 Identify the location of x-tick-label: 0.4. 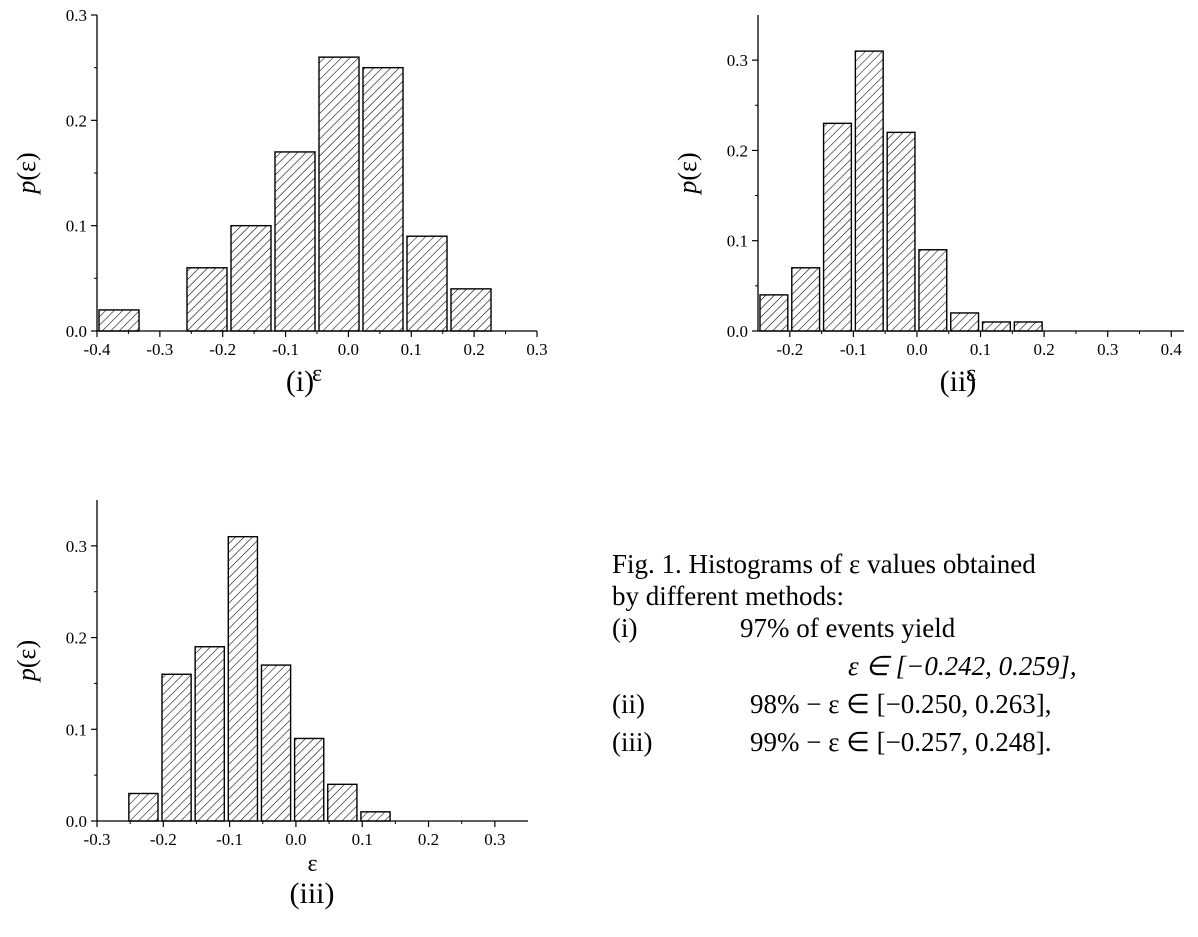
(1172, 349).